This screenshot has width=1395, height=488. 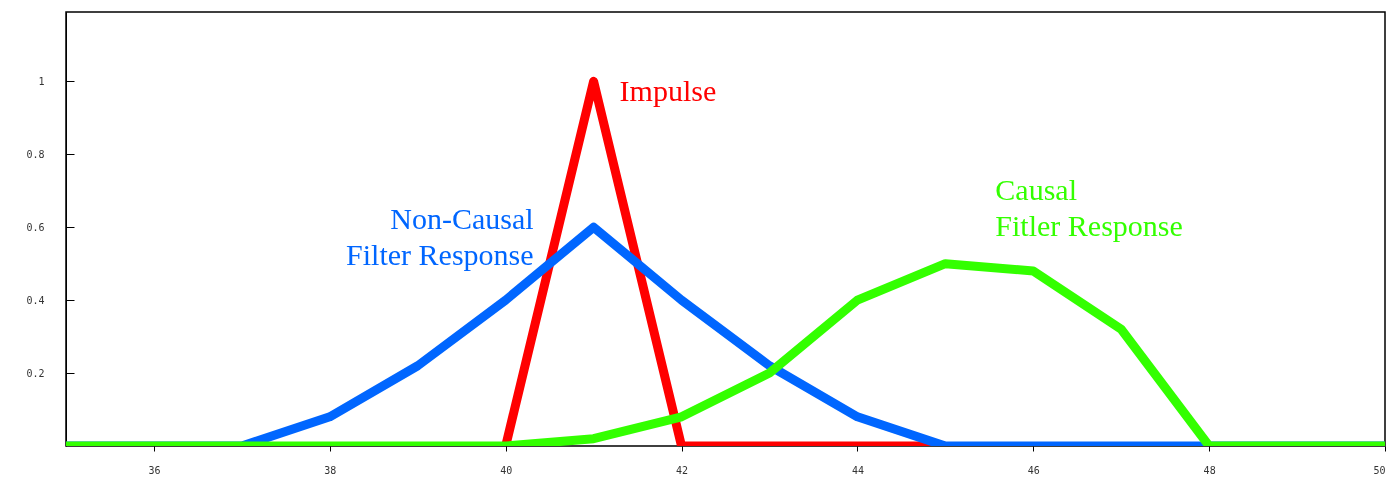 What do you see at coordinates (682, 470) in the screenshot?
I see `x-tick-label: 42` at bounding box center [682, 470].